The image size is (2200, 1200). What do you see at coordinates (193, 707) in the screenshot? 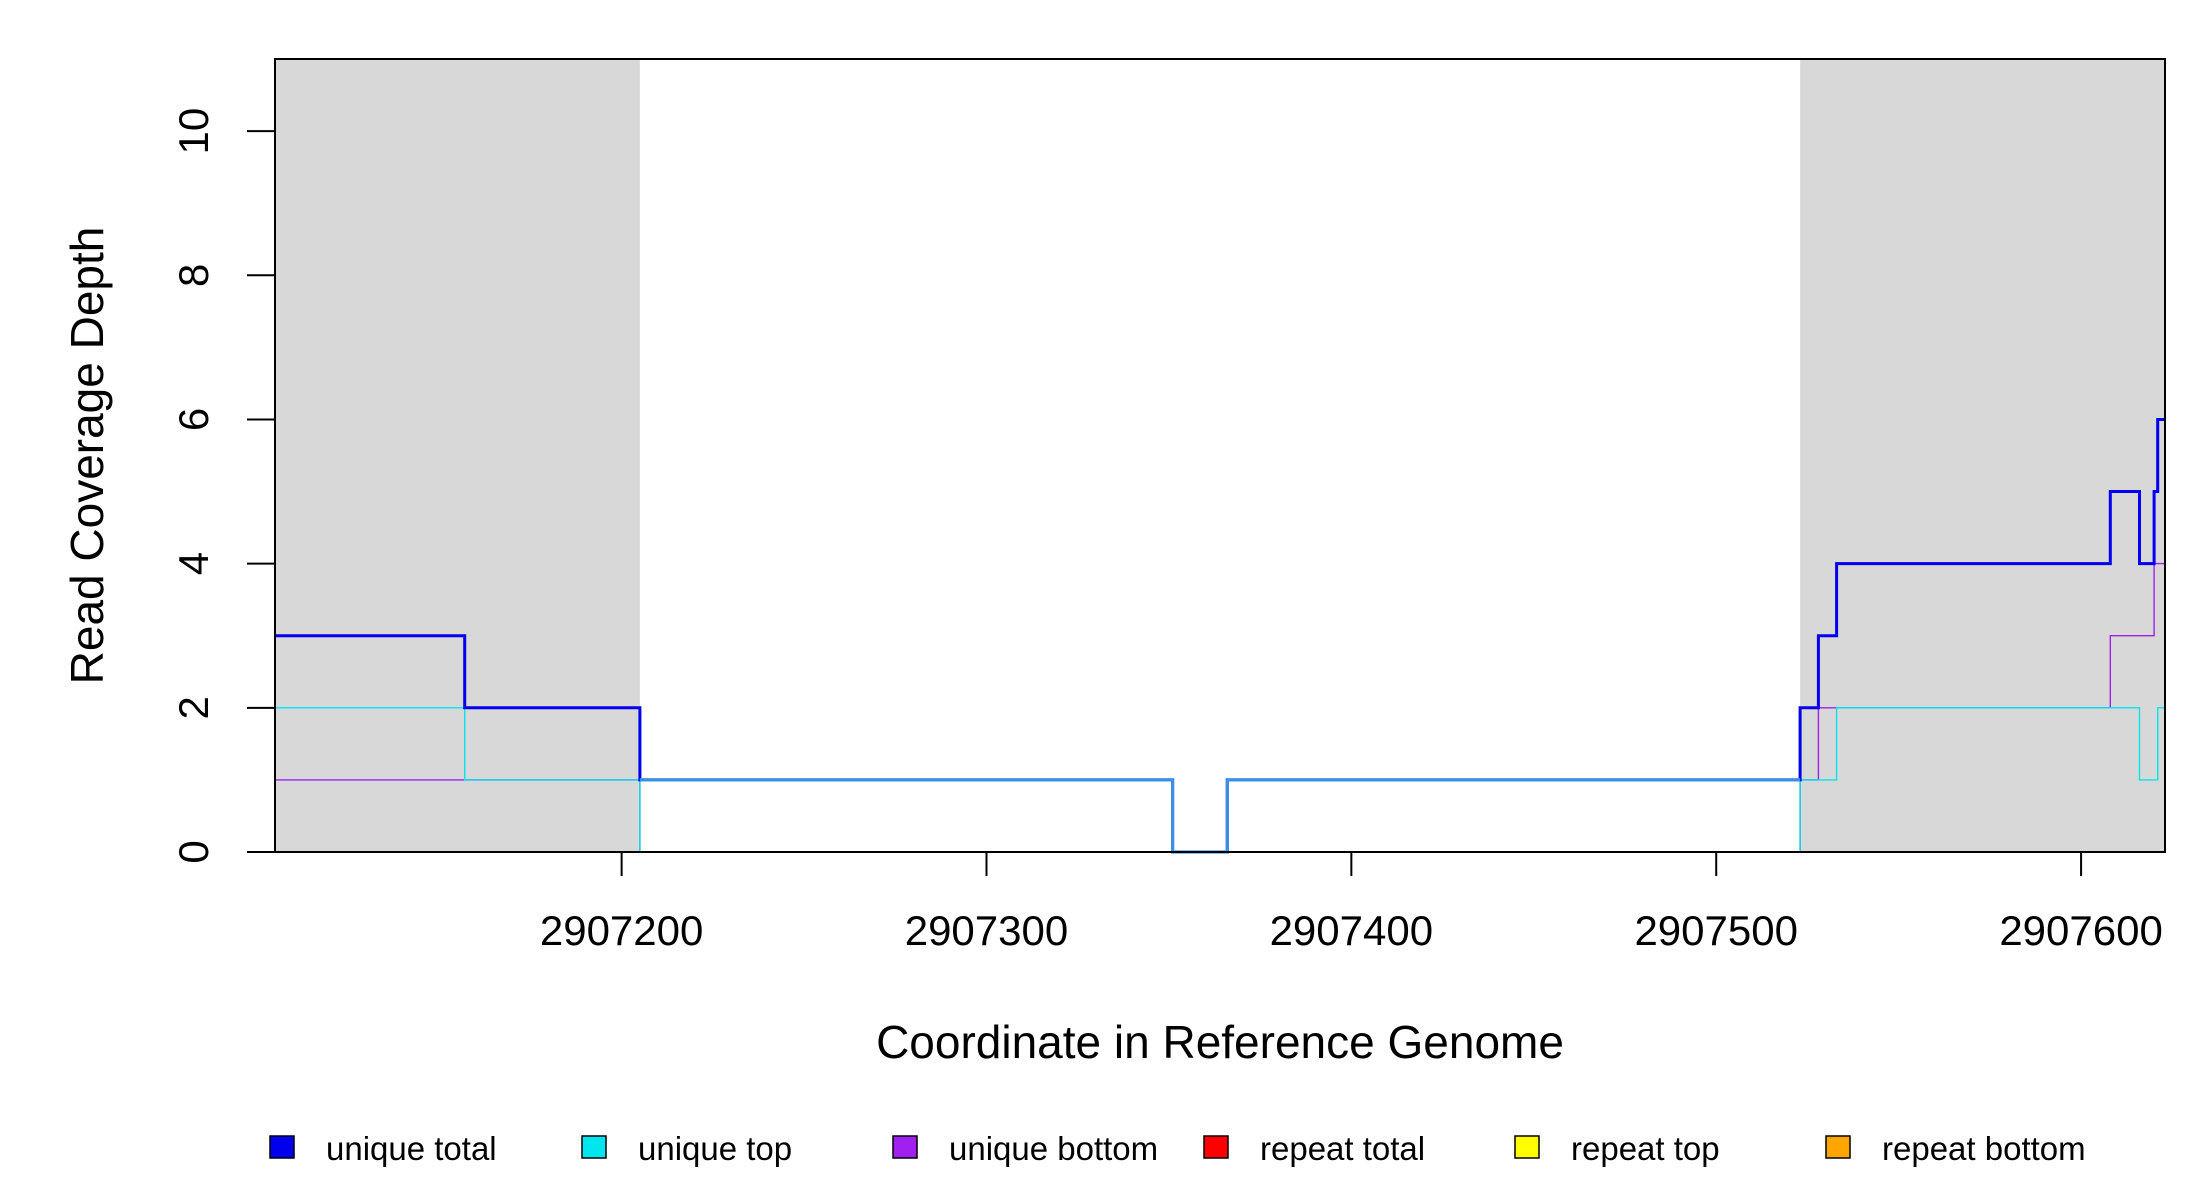
I see `y-tick-label: 2` at bounding box center [193, 707].